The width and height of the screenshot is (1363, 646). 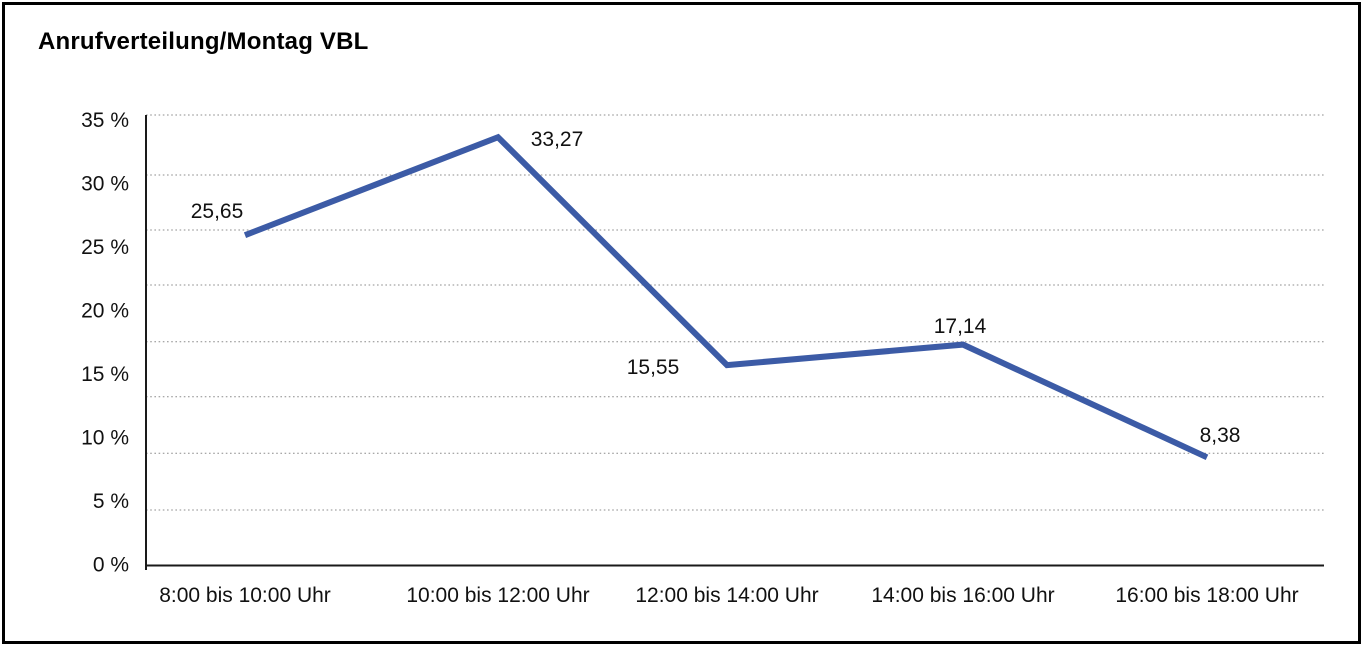 I want to click on y-tick-label: 35 %, so click(x=105, y=120).